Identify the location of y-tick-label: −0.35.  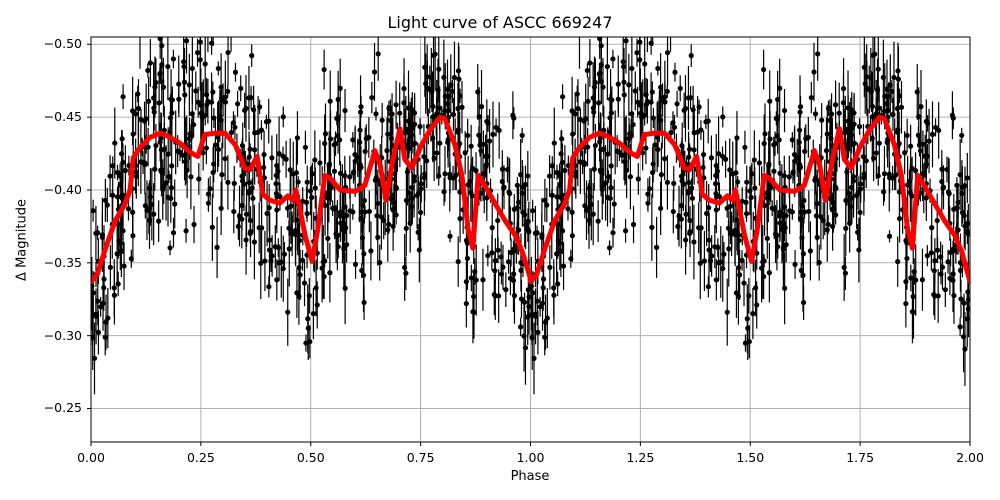
(62, 262).